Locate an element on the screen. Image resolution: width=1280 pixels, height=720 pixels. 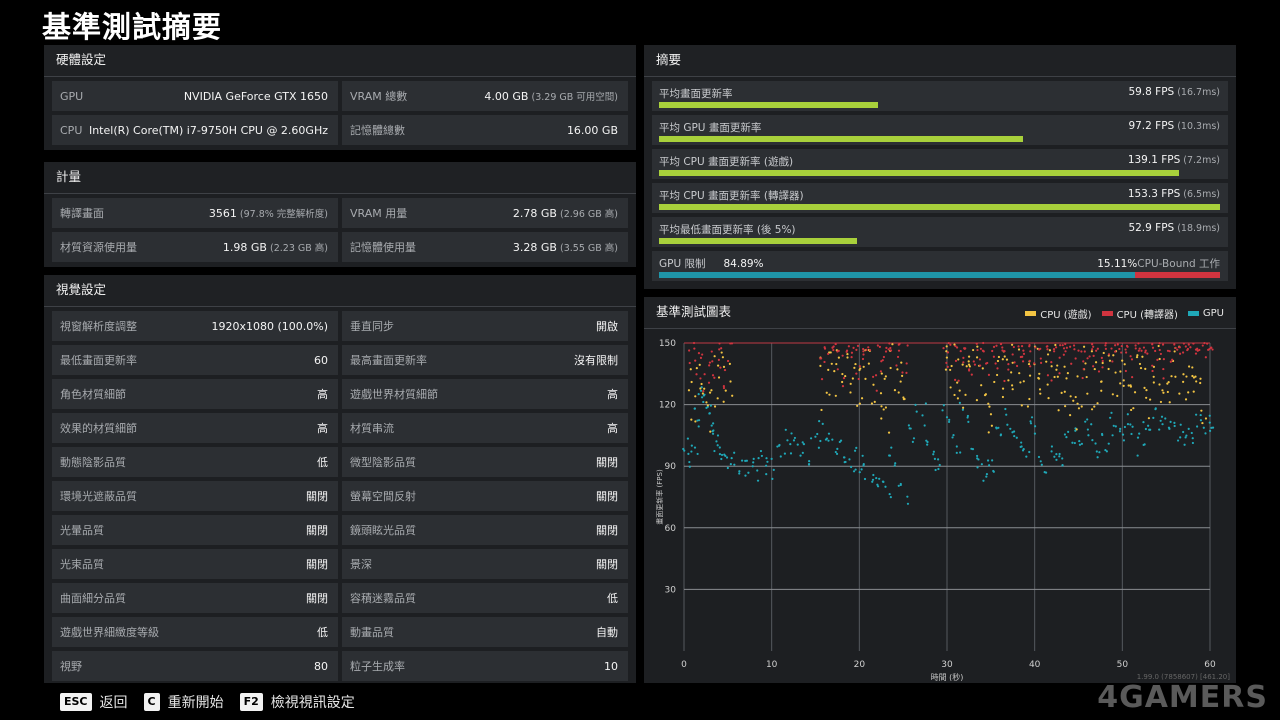
visual-setting-value: 自動 is located at coordinates (607, 632).